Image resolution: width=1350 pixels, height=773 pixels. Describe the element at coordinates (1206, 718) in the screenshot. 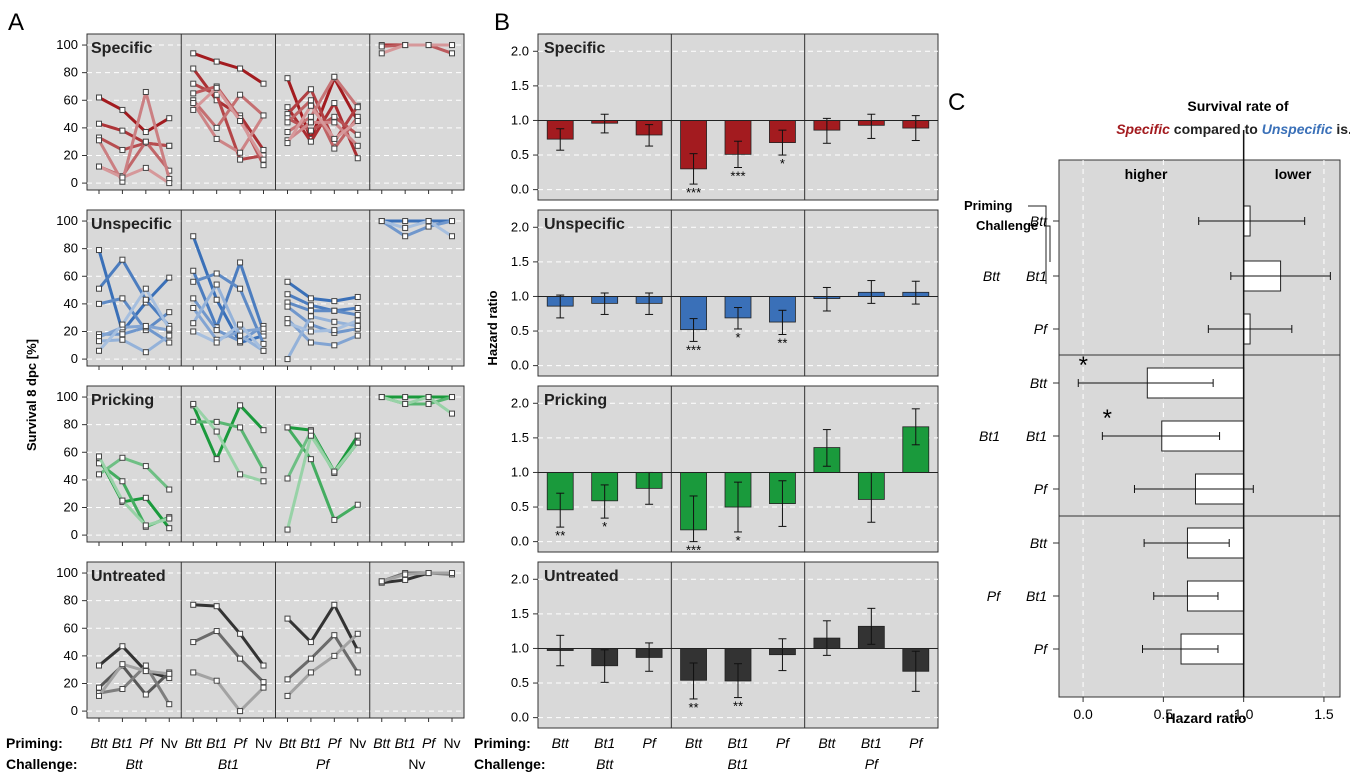

I see `panel-c-xlabel: Hazard ratio` at that location.